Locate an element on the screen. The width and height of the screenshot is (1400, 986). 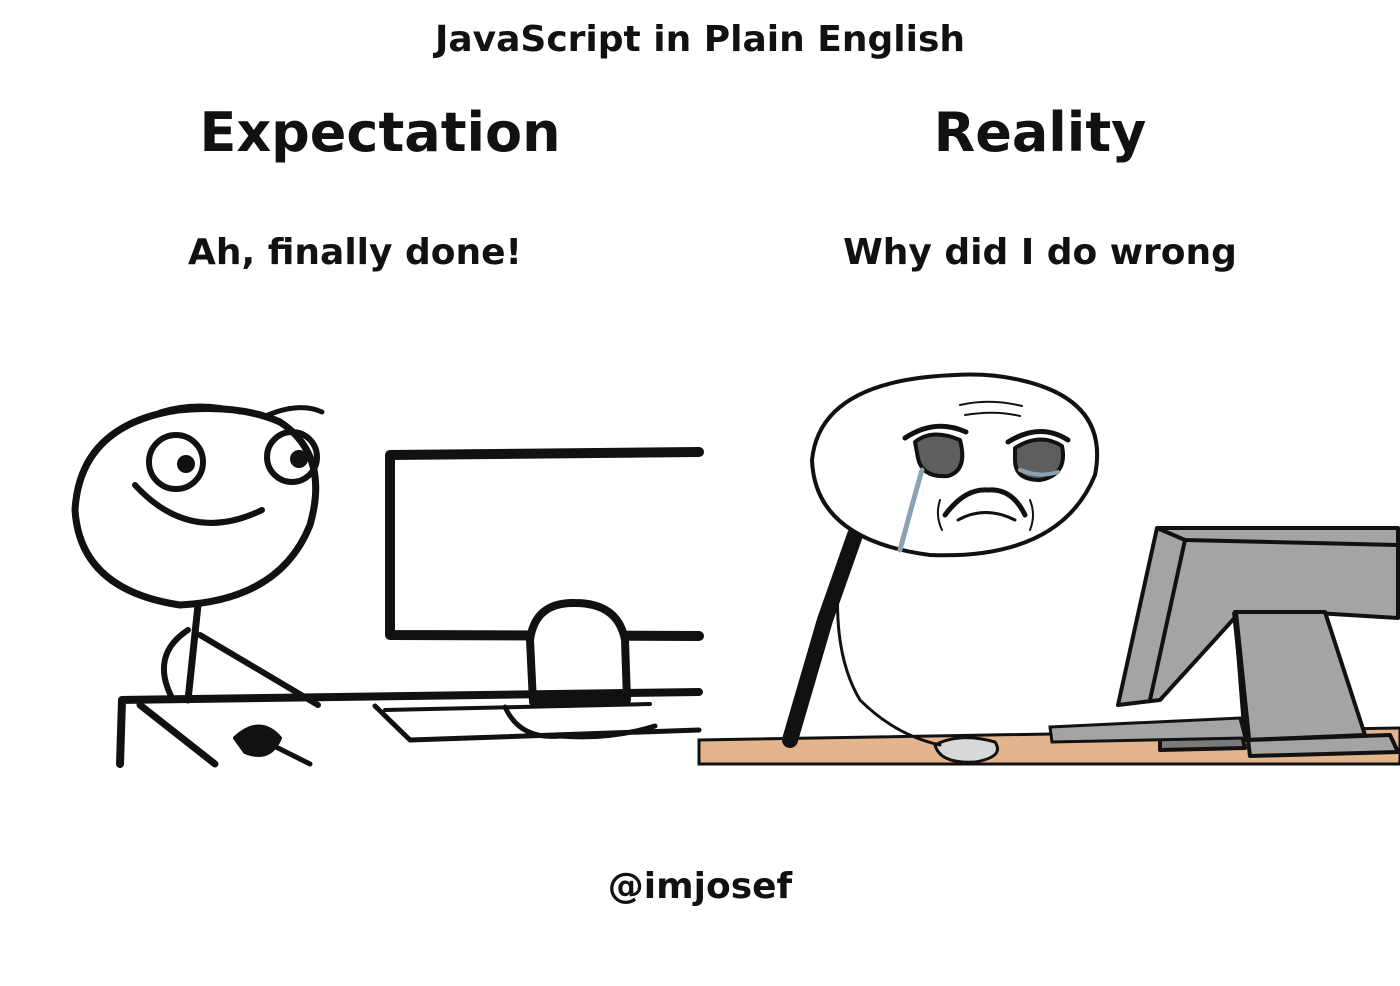
author-handle: @imjosef is located at coordinates (700, 886).